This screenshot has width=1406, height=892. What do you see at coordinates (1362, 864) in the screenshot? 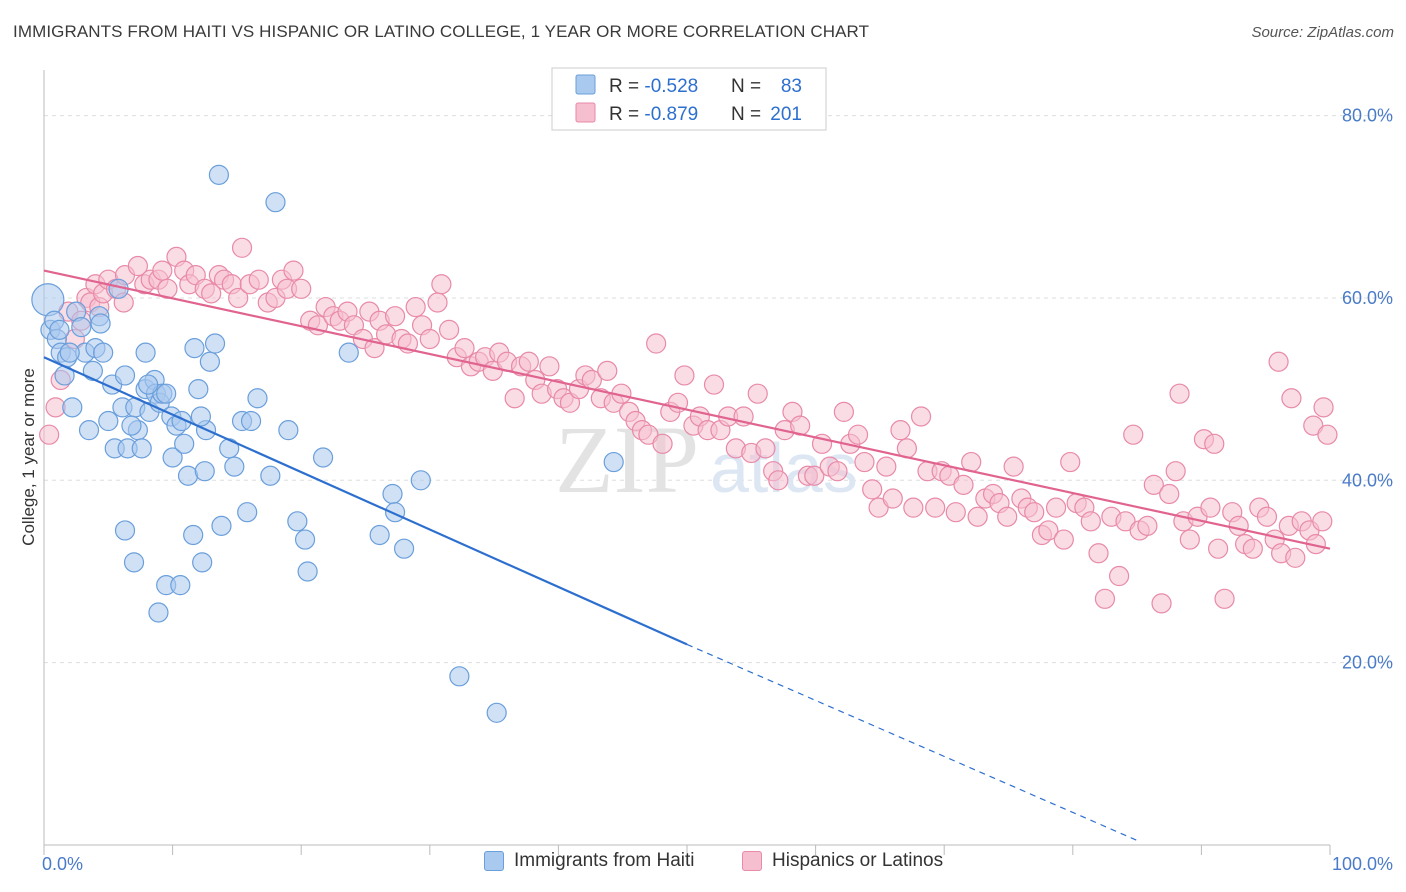
I see `x-tick-label: 100.0%` at bounding box center [1362, 864].